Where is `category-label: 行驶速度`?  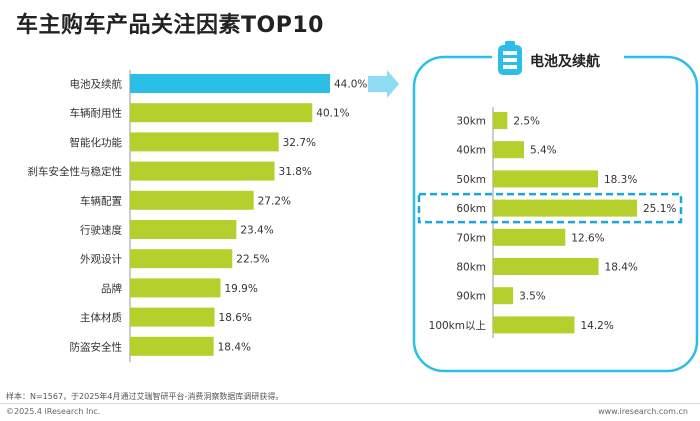 category-label: 行驶速度 is located at coordinates (101, 230).